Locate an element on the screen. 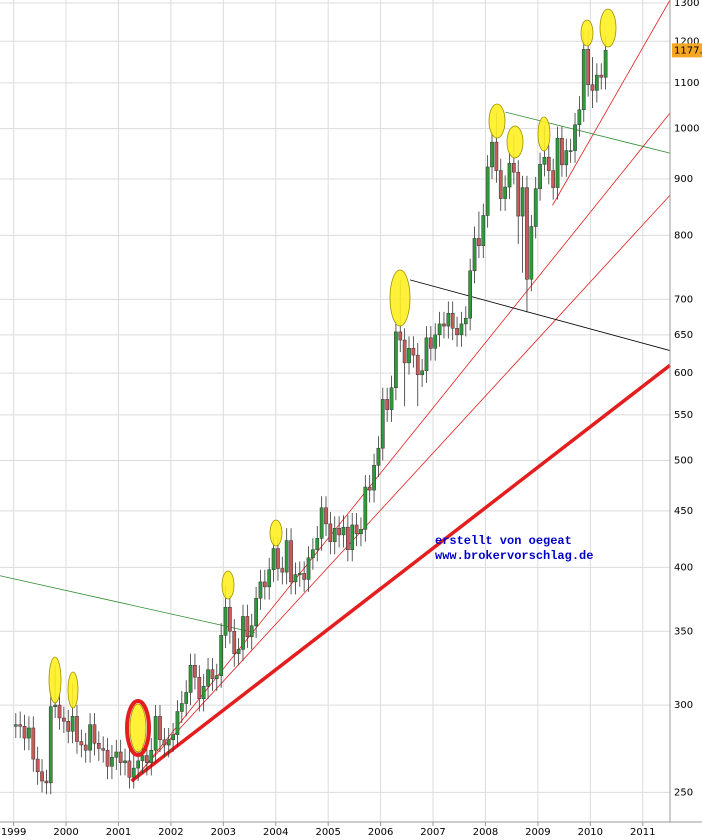 The height and width of the screenshot is (840, 702). x-tick-label: 2009 is located at coordinates (537, 832).